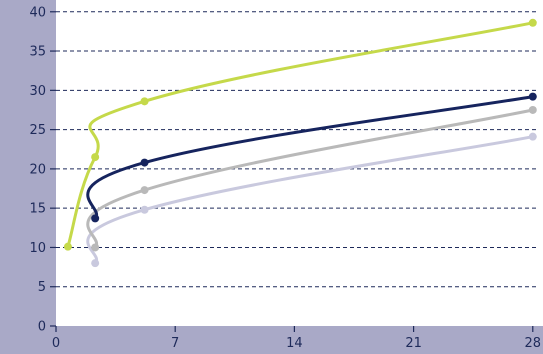  Describe the element at coordinates (37, 91) in the screenshot. I see `y-tick-label: 30` at that location.